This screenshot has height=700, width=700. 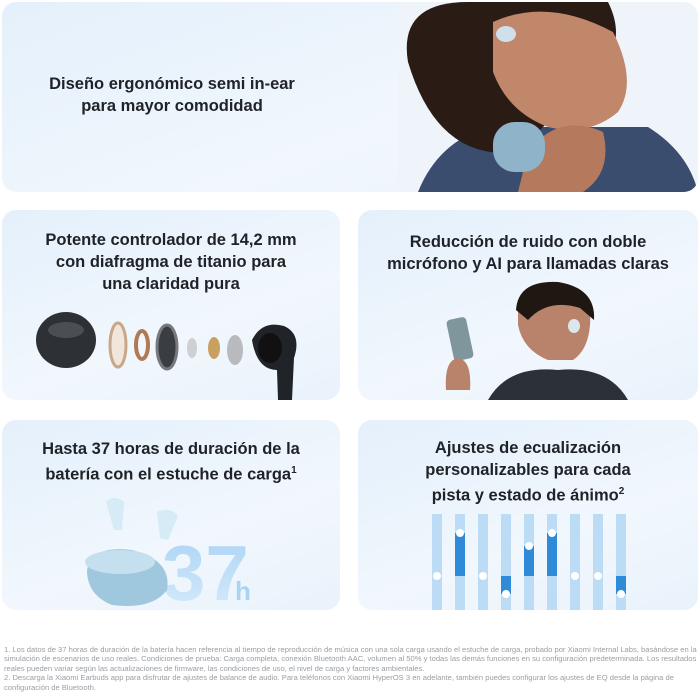 What do you see at coordinates (205, 569) in the screenshot?
I see `hours-graphic: 37` at bounding box center [205, 569].